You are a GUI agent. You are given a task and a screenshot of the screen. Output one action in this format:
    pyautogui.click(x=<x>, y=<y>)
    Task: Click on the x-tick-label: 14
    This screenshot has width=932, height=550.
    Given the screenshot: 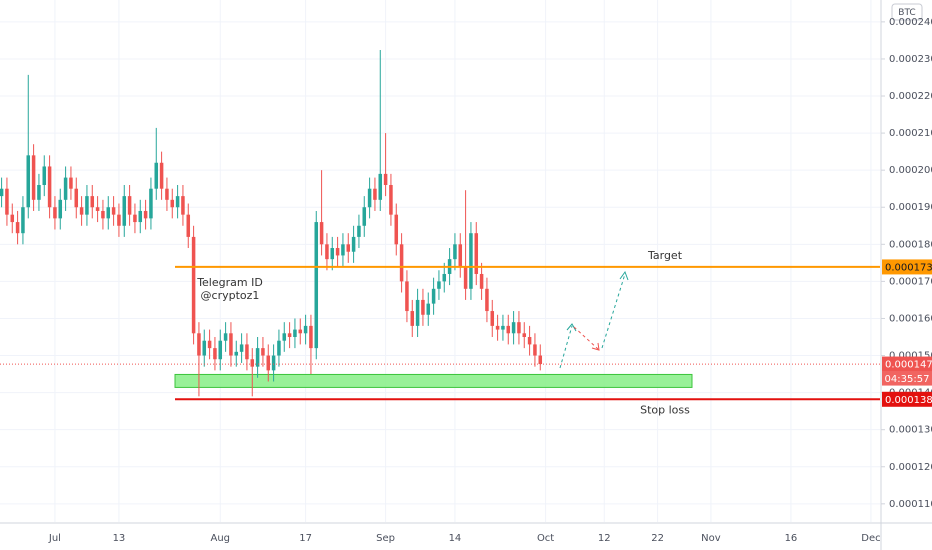 What is the action you would take?
    pyautogui.click(x=455, y=538)
    